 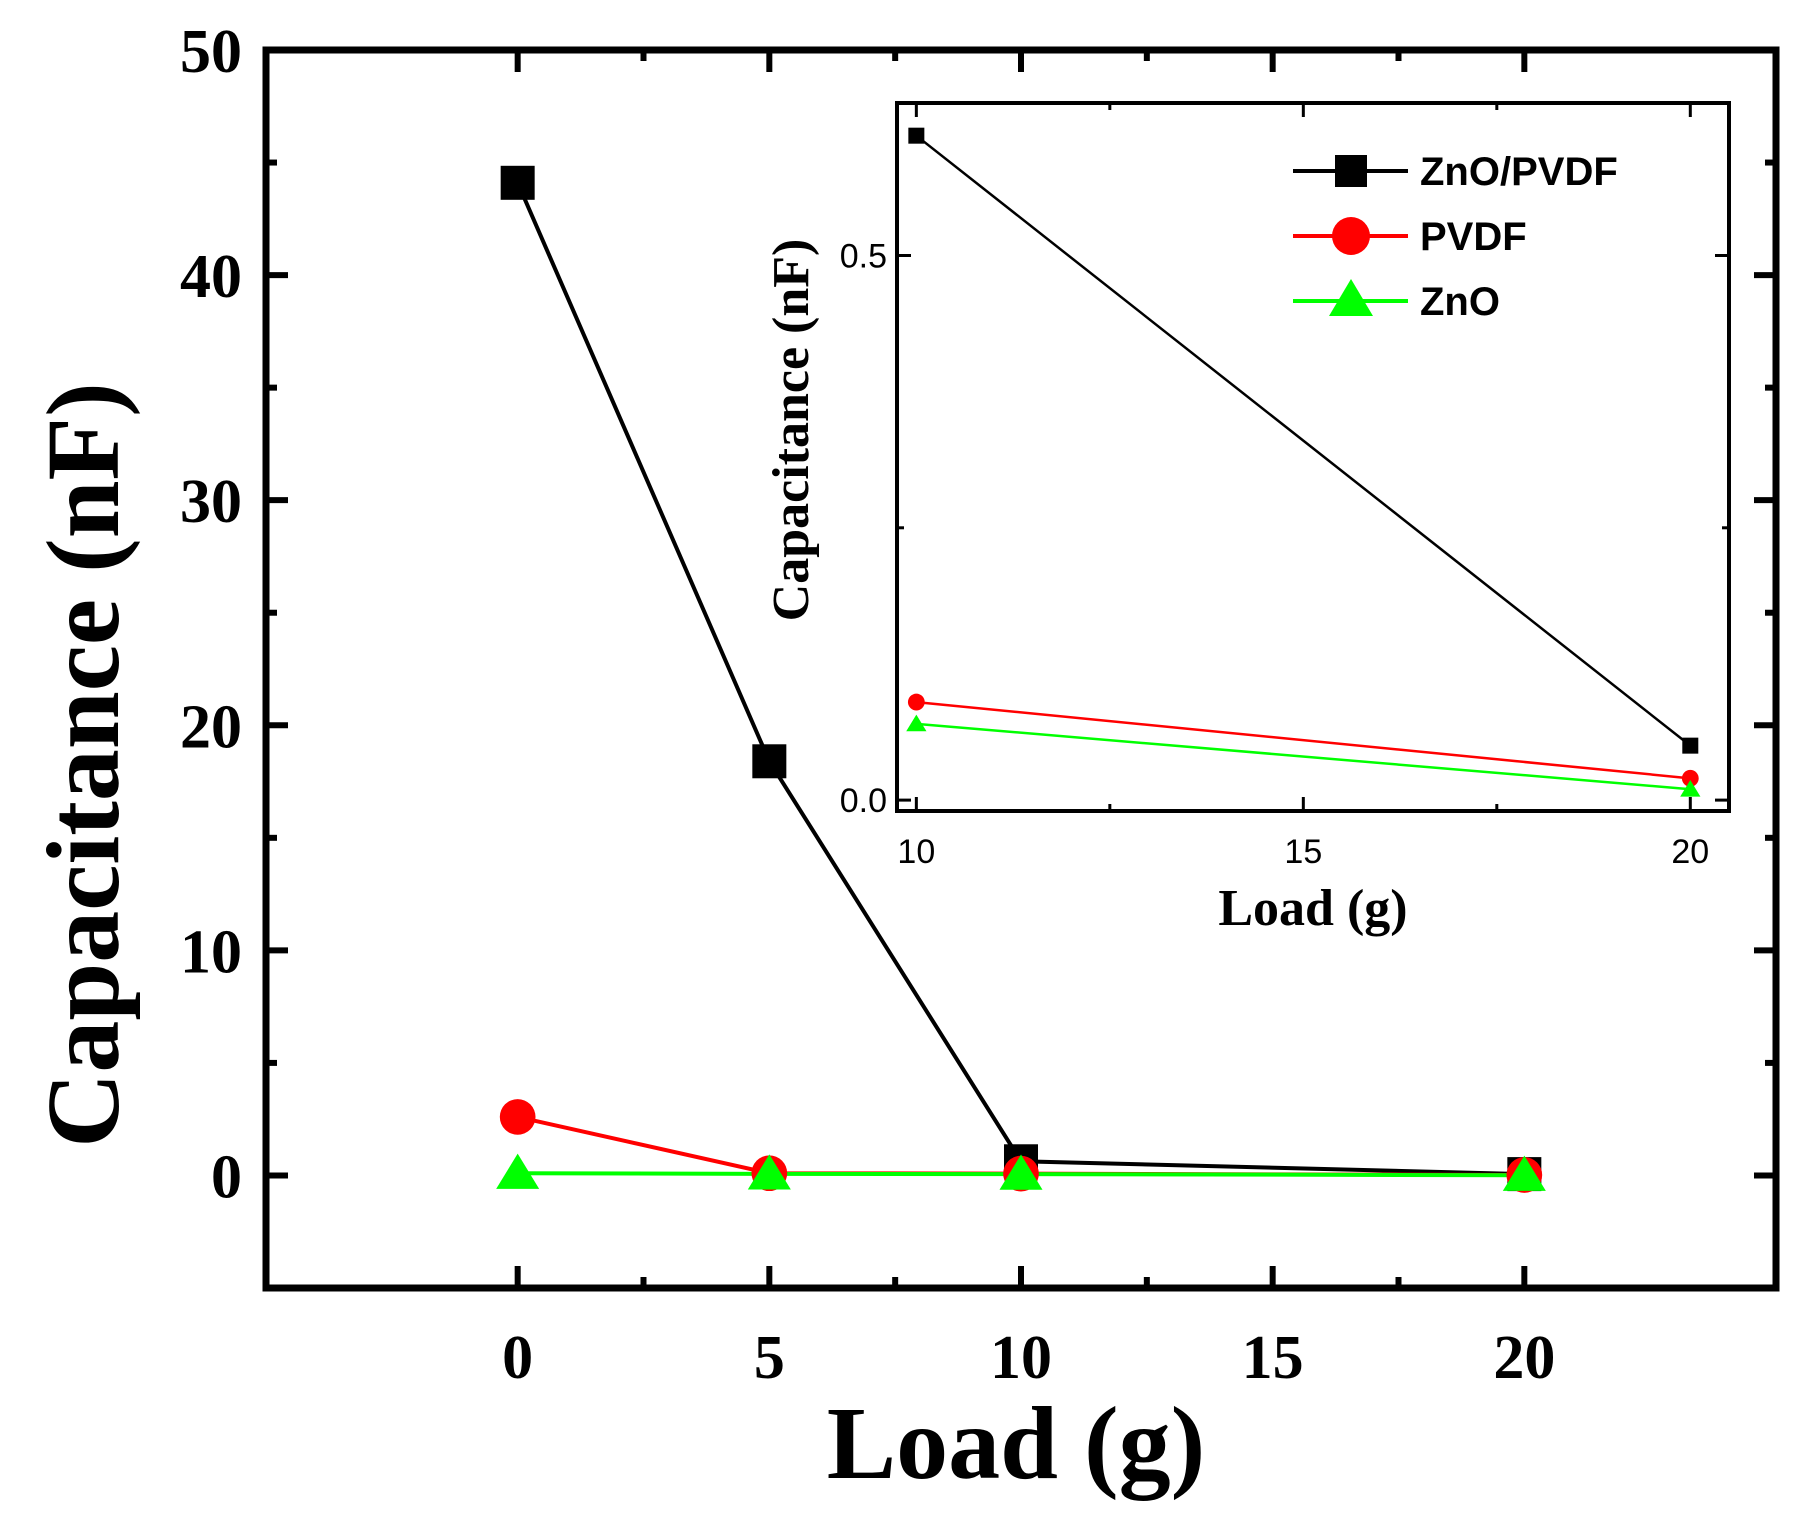 What do you see at coordinates (1473, 237) in the screenshot?
I see `legend-label-pvdf: PVDF` at bounding box center [1473, 237].